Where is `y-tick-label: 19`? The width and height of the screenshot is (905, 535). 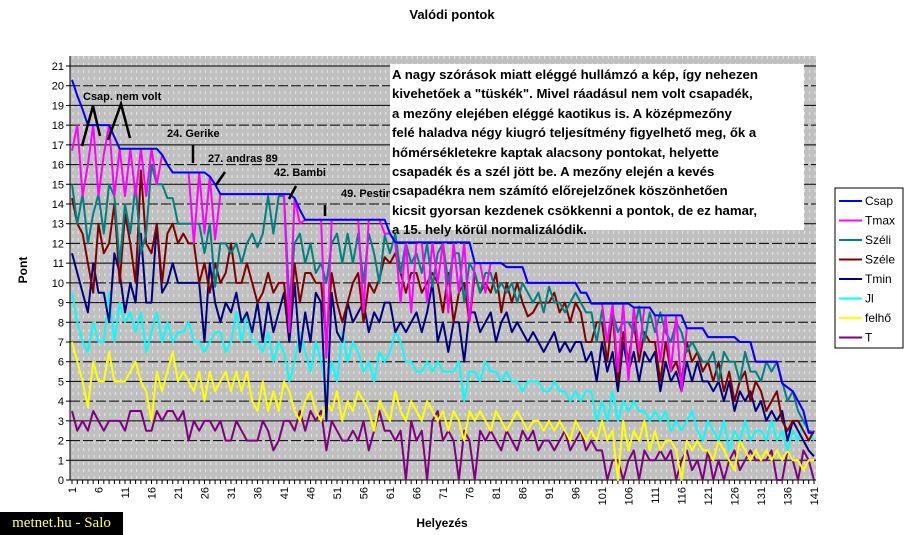
y-tick-label: 19 is located at coordinates (58, 106).